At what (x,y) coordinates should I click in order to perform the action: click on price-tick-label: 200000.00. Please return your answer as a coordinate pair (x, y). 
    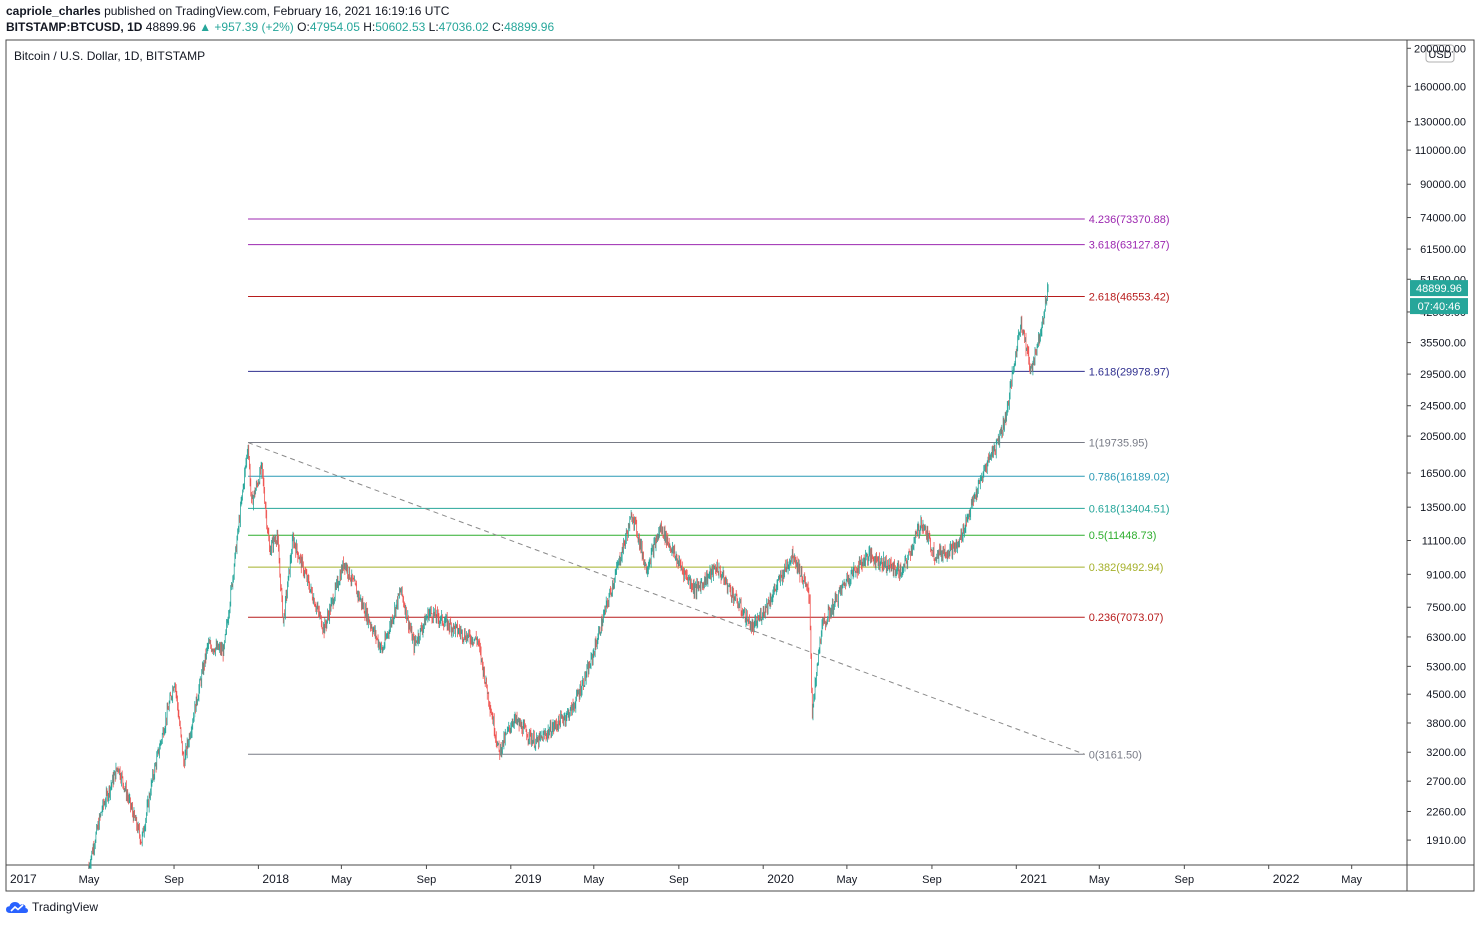
    Looking at the image, I should click on (1440, 49).